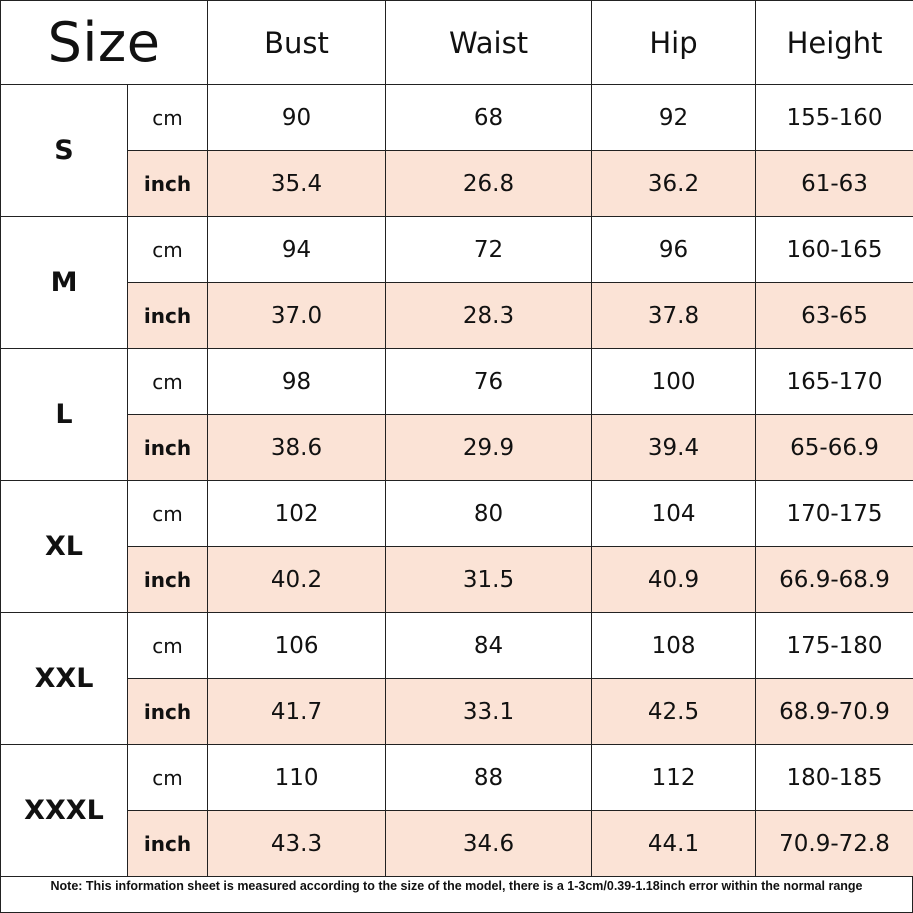  What do you see at coordinates (834, 645) in the screenshot?
I see `height-cm-value: 175-180` at bounding box center [834, 645].